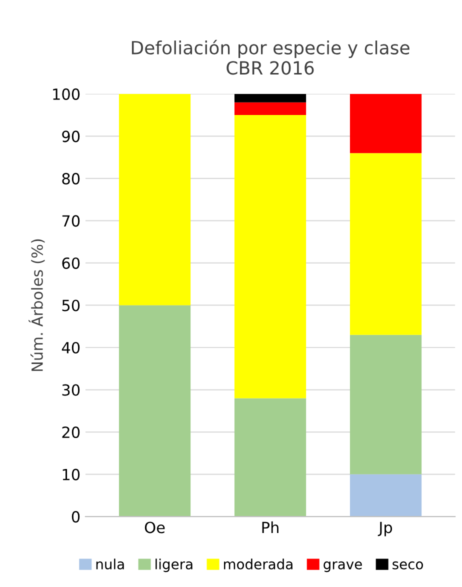  Describe the element at coordinates (71, 263) in the screenshot. I see `y-tick-label: 60` at that location.